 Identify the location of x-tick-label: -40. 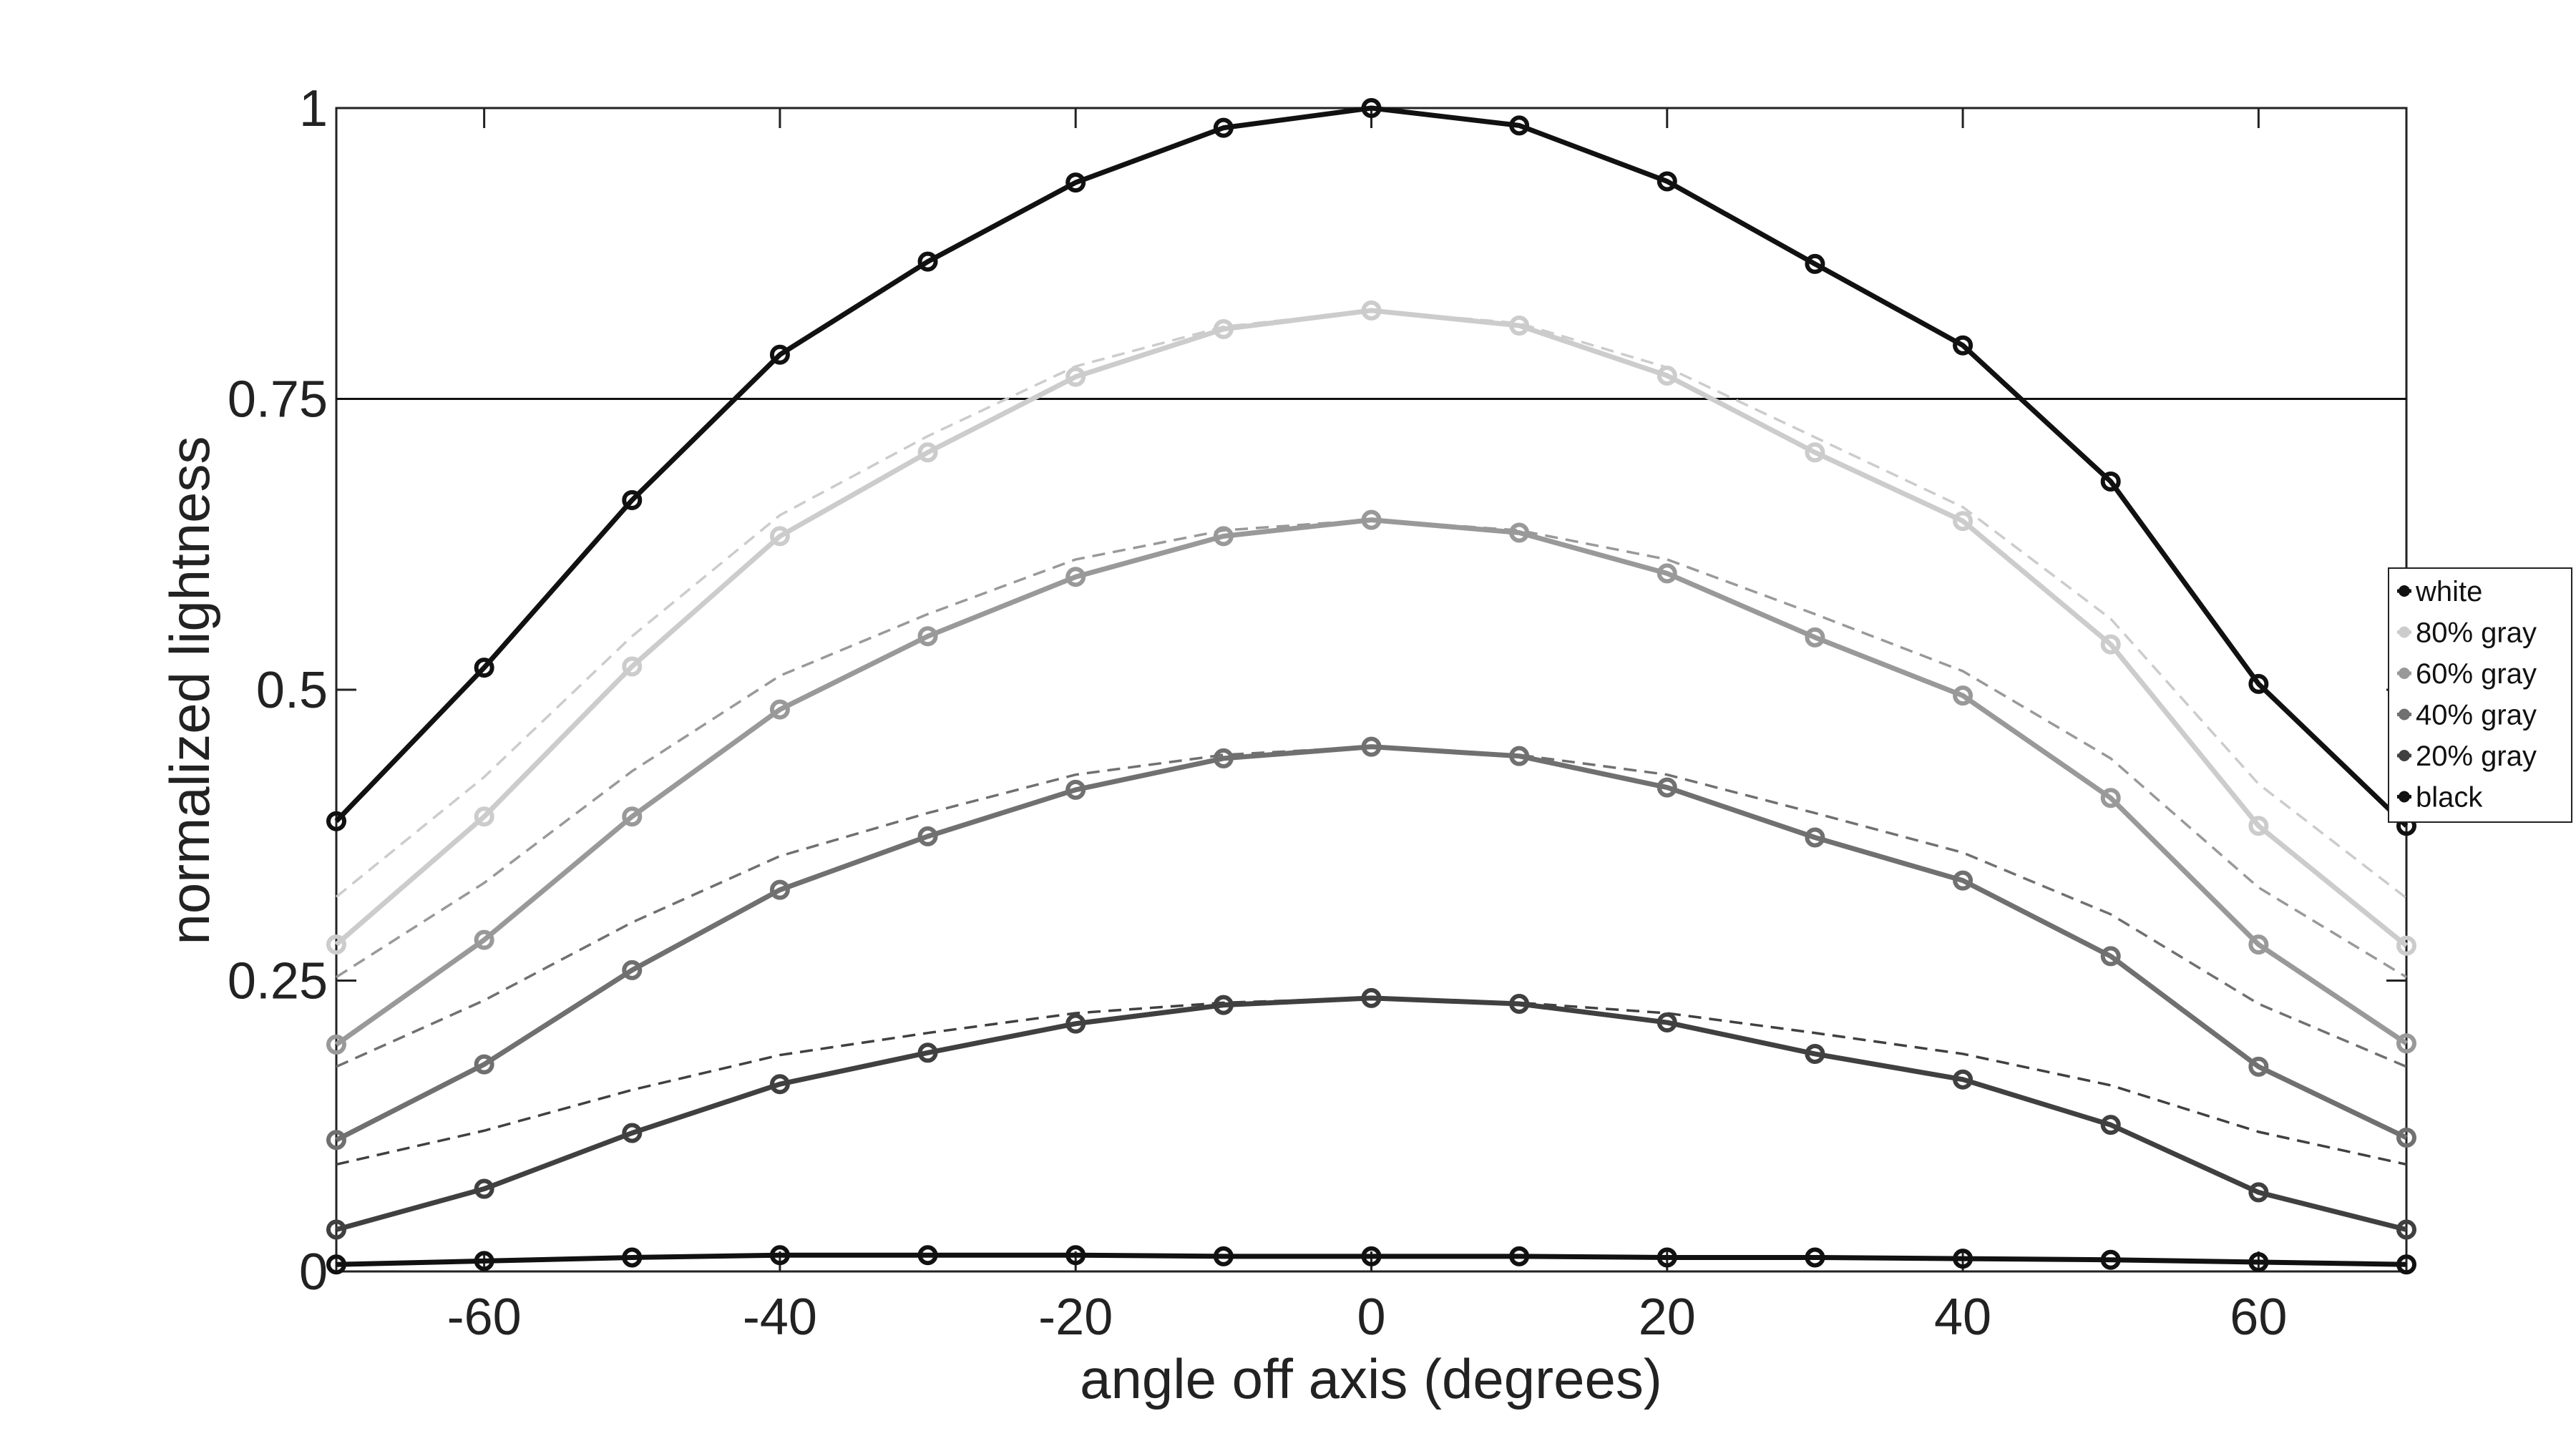
(780, 1317).